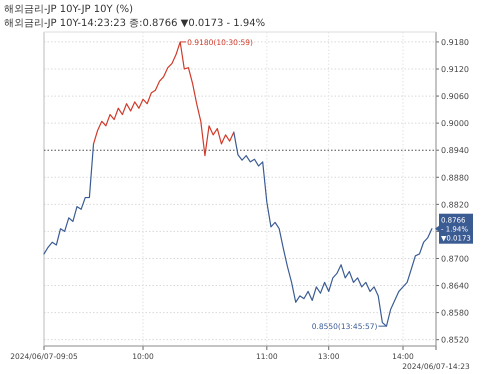 The height and width of the screenshot is (374, 500). What do you see at coordinates (455, 177) in the screenshot?
I see `y-tick-label: 0.8880` at bounding box center [455, 177].